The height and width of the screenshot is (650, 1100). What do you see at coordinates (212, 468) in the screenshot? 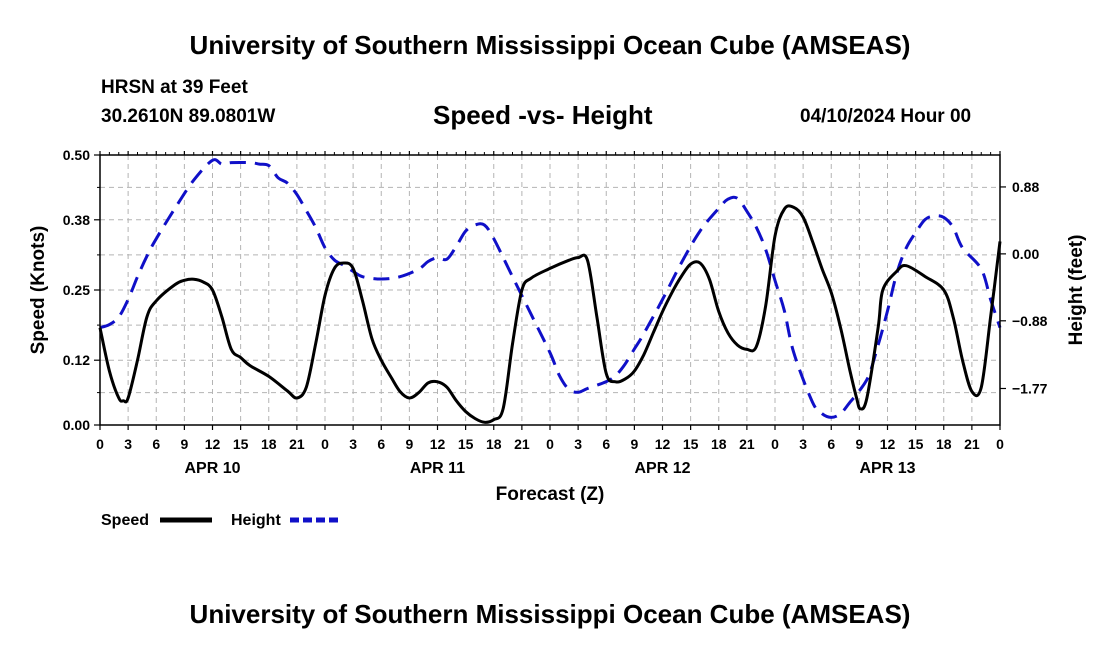
I see `x-day-label: APR 10` at bounding box center [212, 468].